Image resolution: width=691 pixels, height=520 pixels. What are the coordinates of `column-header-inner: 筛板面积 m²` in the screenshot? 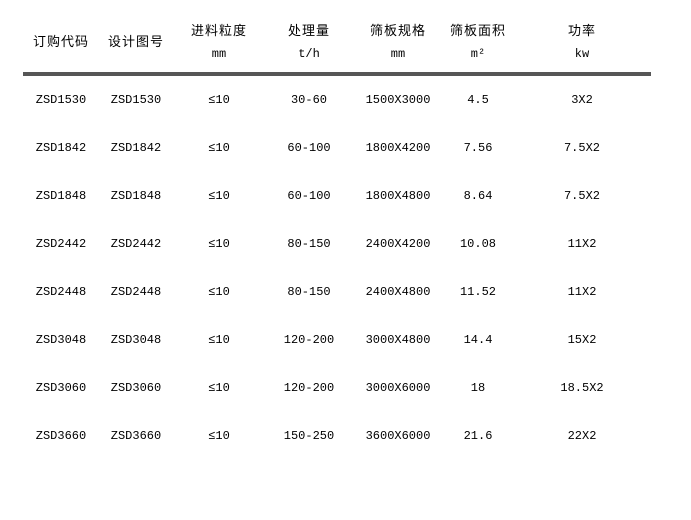 It's located at (478, 36).